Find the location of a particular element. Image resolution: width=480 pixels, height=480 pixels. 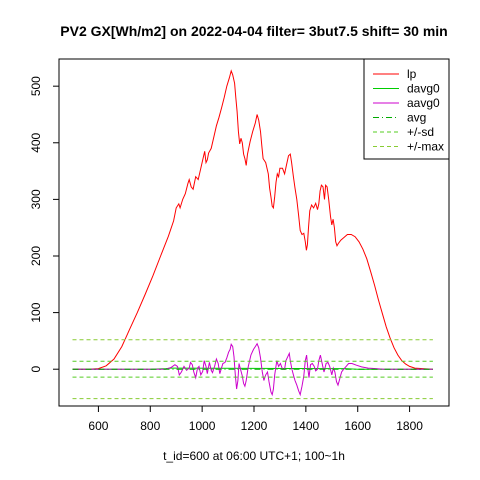

y-tick-label: 0 is located at coordinates (36, 369).